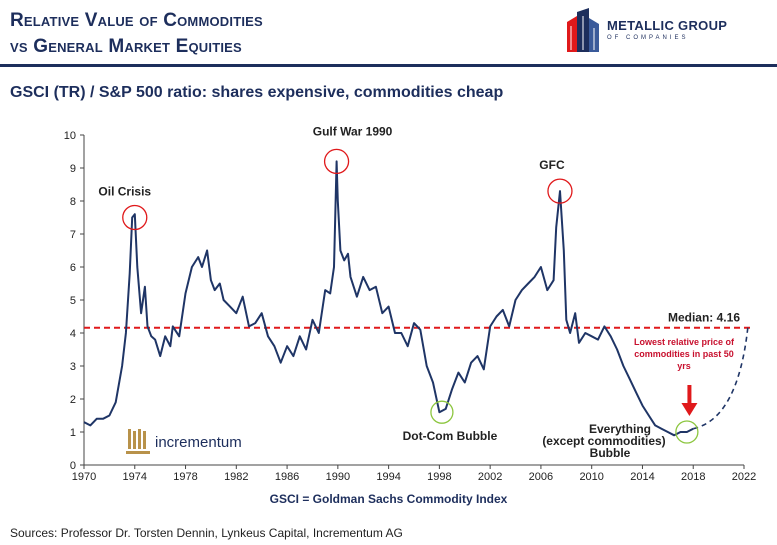 The width and height of the screenshot is (777, 545). Describe the element at coordinates (73, 466) in the screenshot. I see `y-tick-label: 0` at that location.